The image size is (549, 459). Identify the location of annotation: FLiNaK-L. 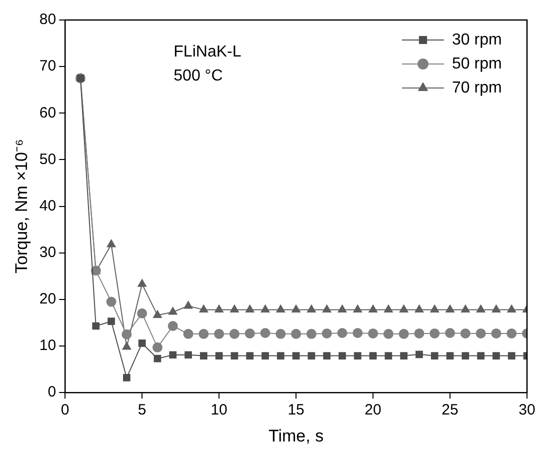
(208, 51).